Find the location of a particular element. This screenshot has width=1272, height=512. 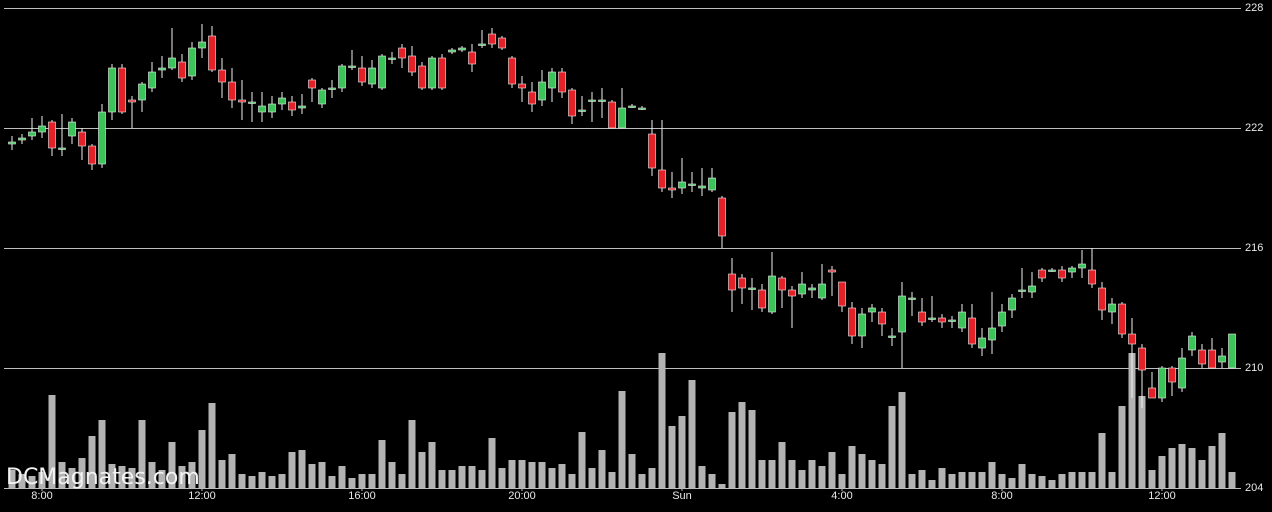

x-tick-label: Sun is located at coordinates (682, 496).